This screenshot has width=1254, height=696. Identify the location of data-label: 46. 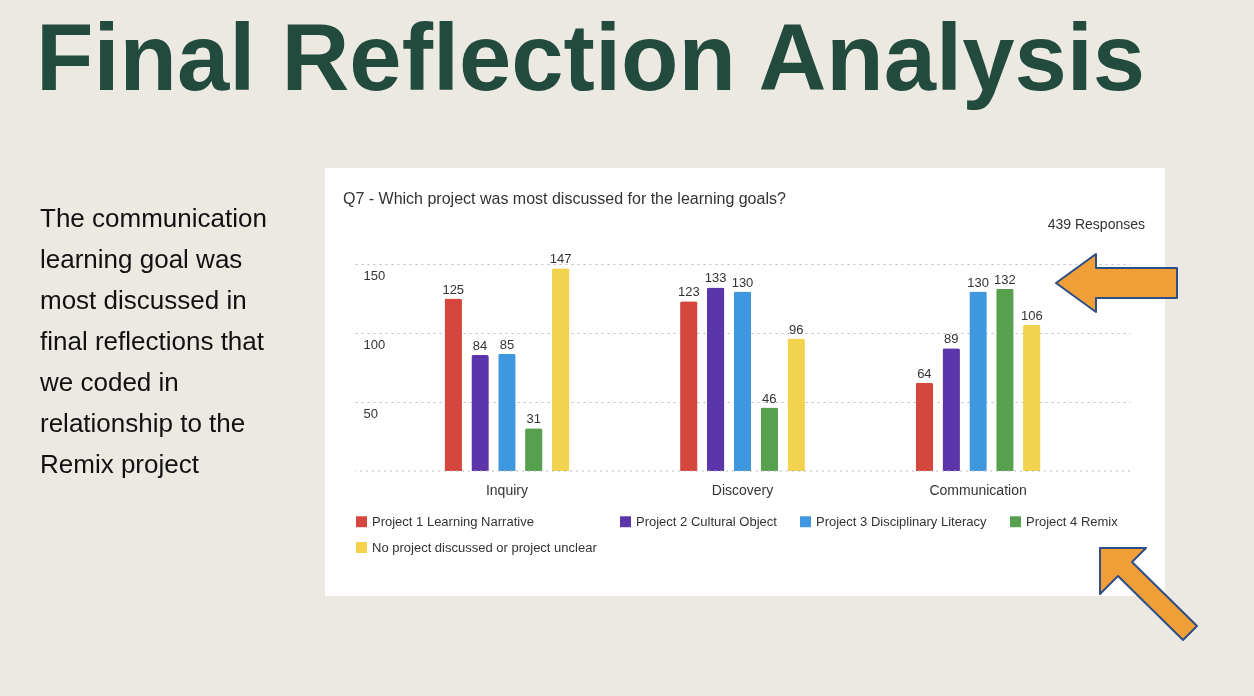
(769, 398).